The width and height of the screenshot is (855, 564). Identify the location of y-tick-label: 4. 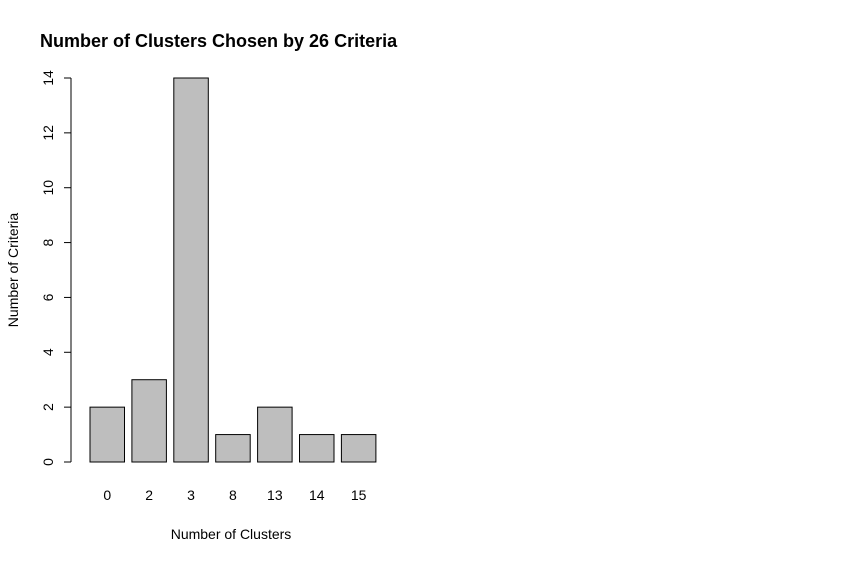
(48, 352).